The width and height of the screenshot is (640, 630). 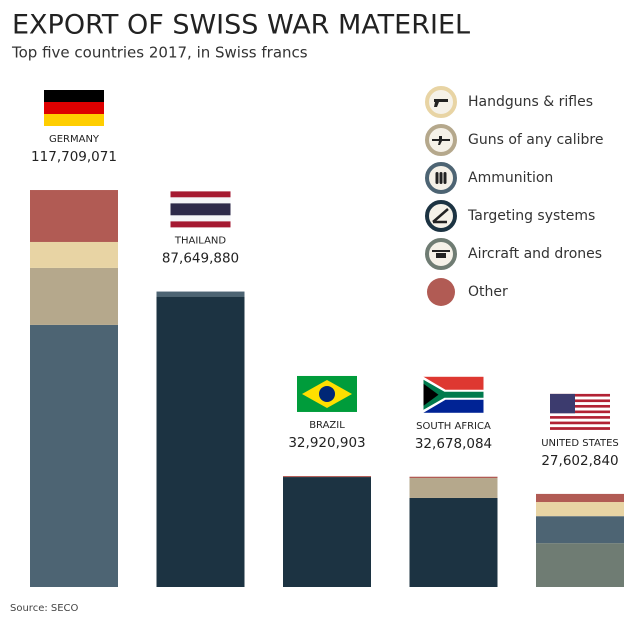 I want to click on legend-item: Aircraft and drones, so click(x=513, y=254).